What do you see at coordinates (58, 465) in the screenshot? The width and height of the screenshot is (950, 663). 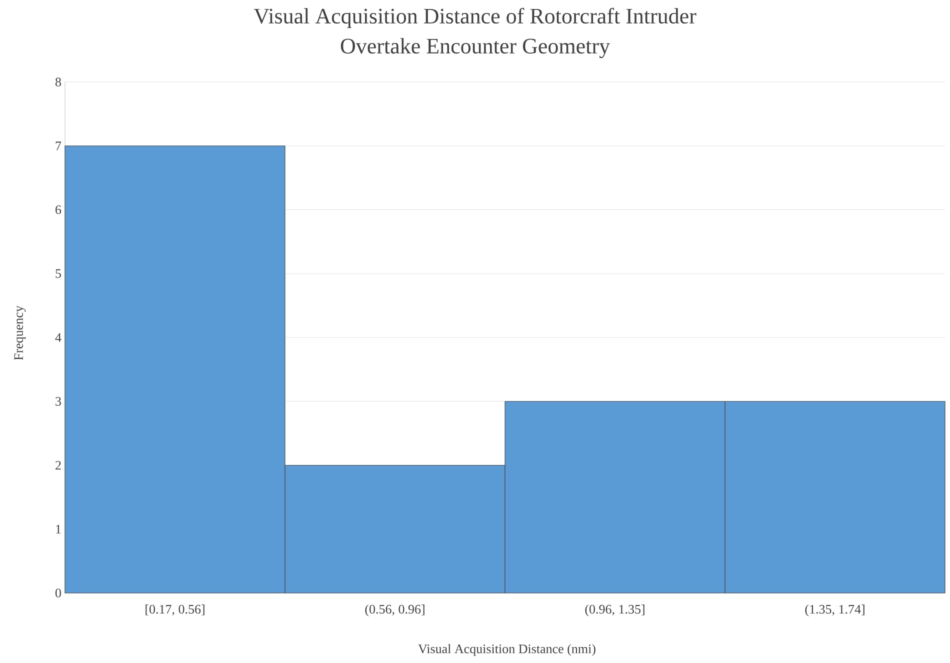 I see `y-tick-label: 2` at bounding box center [58, 465].